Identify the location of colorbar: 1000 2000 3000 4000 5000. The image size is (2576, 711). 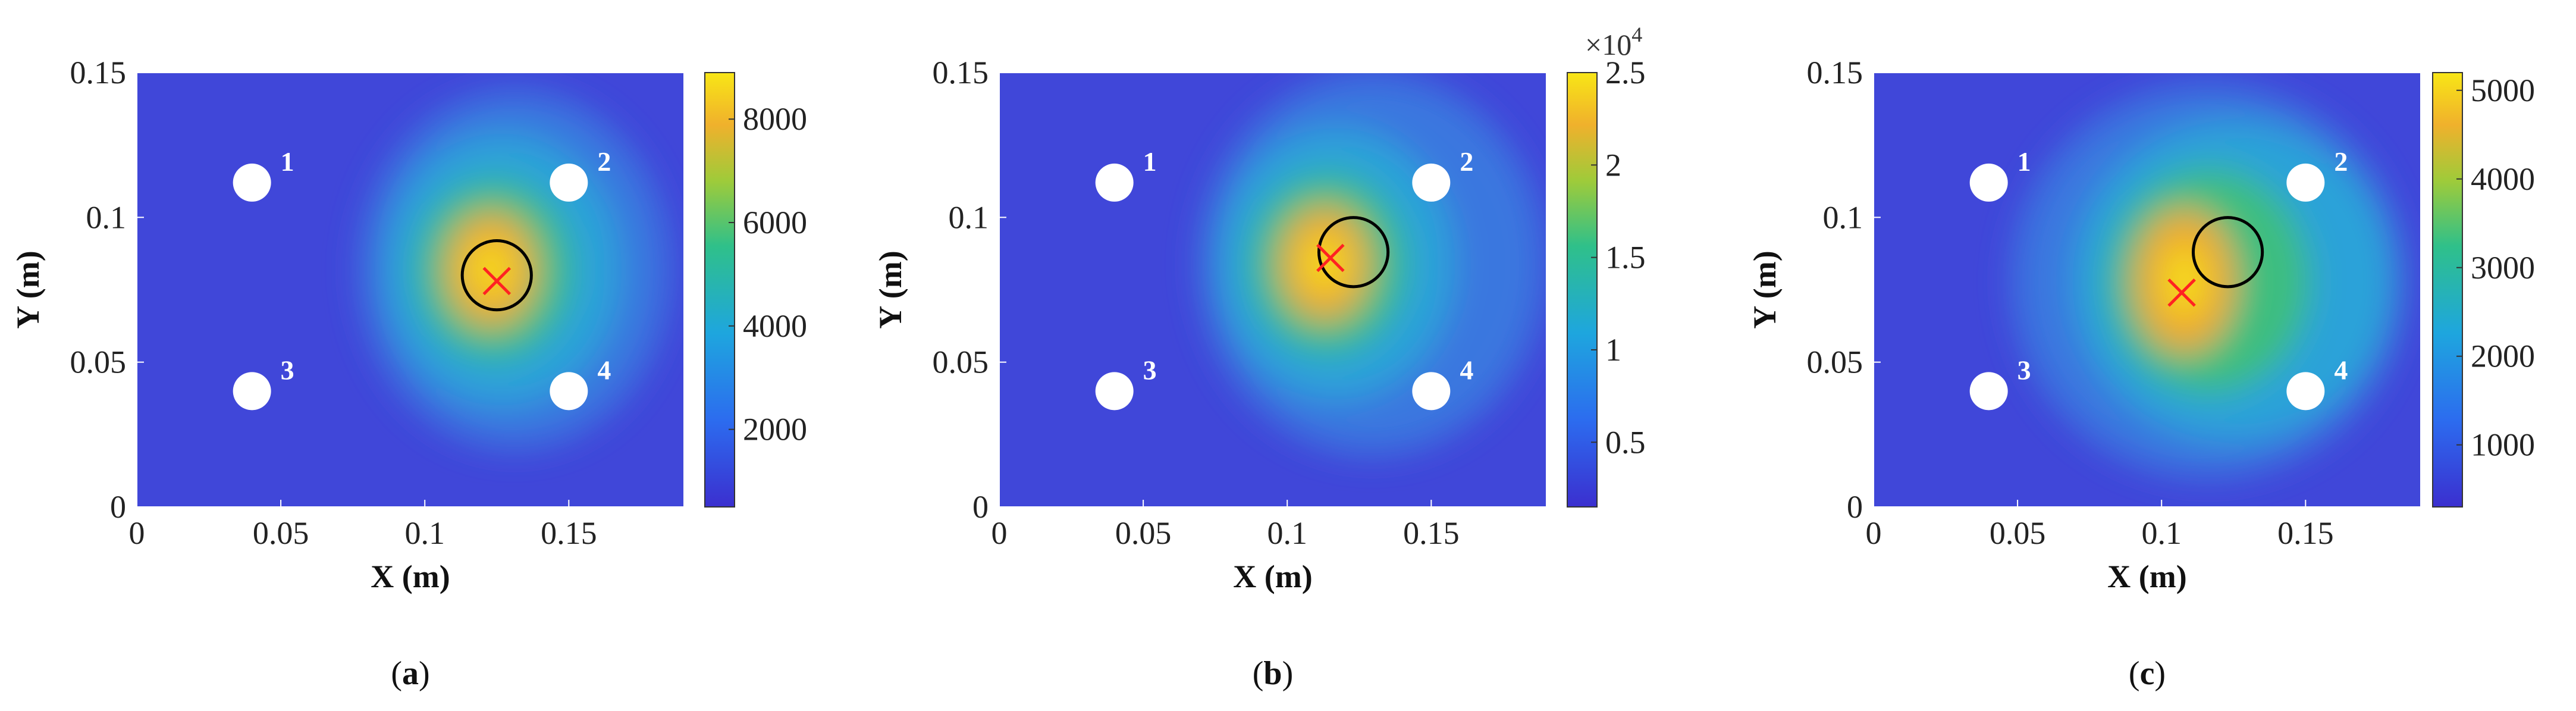
(2483, 290).